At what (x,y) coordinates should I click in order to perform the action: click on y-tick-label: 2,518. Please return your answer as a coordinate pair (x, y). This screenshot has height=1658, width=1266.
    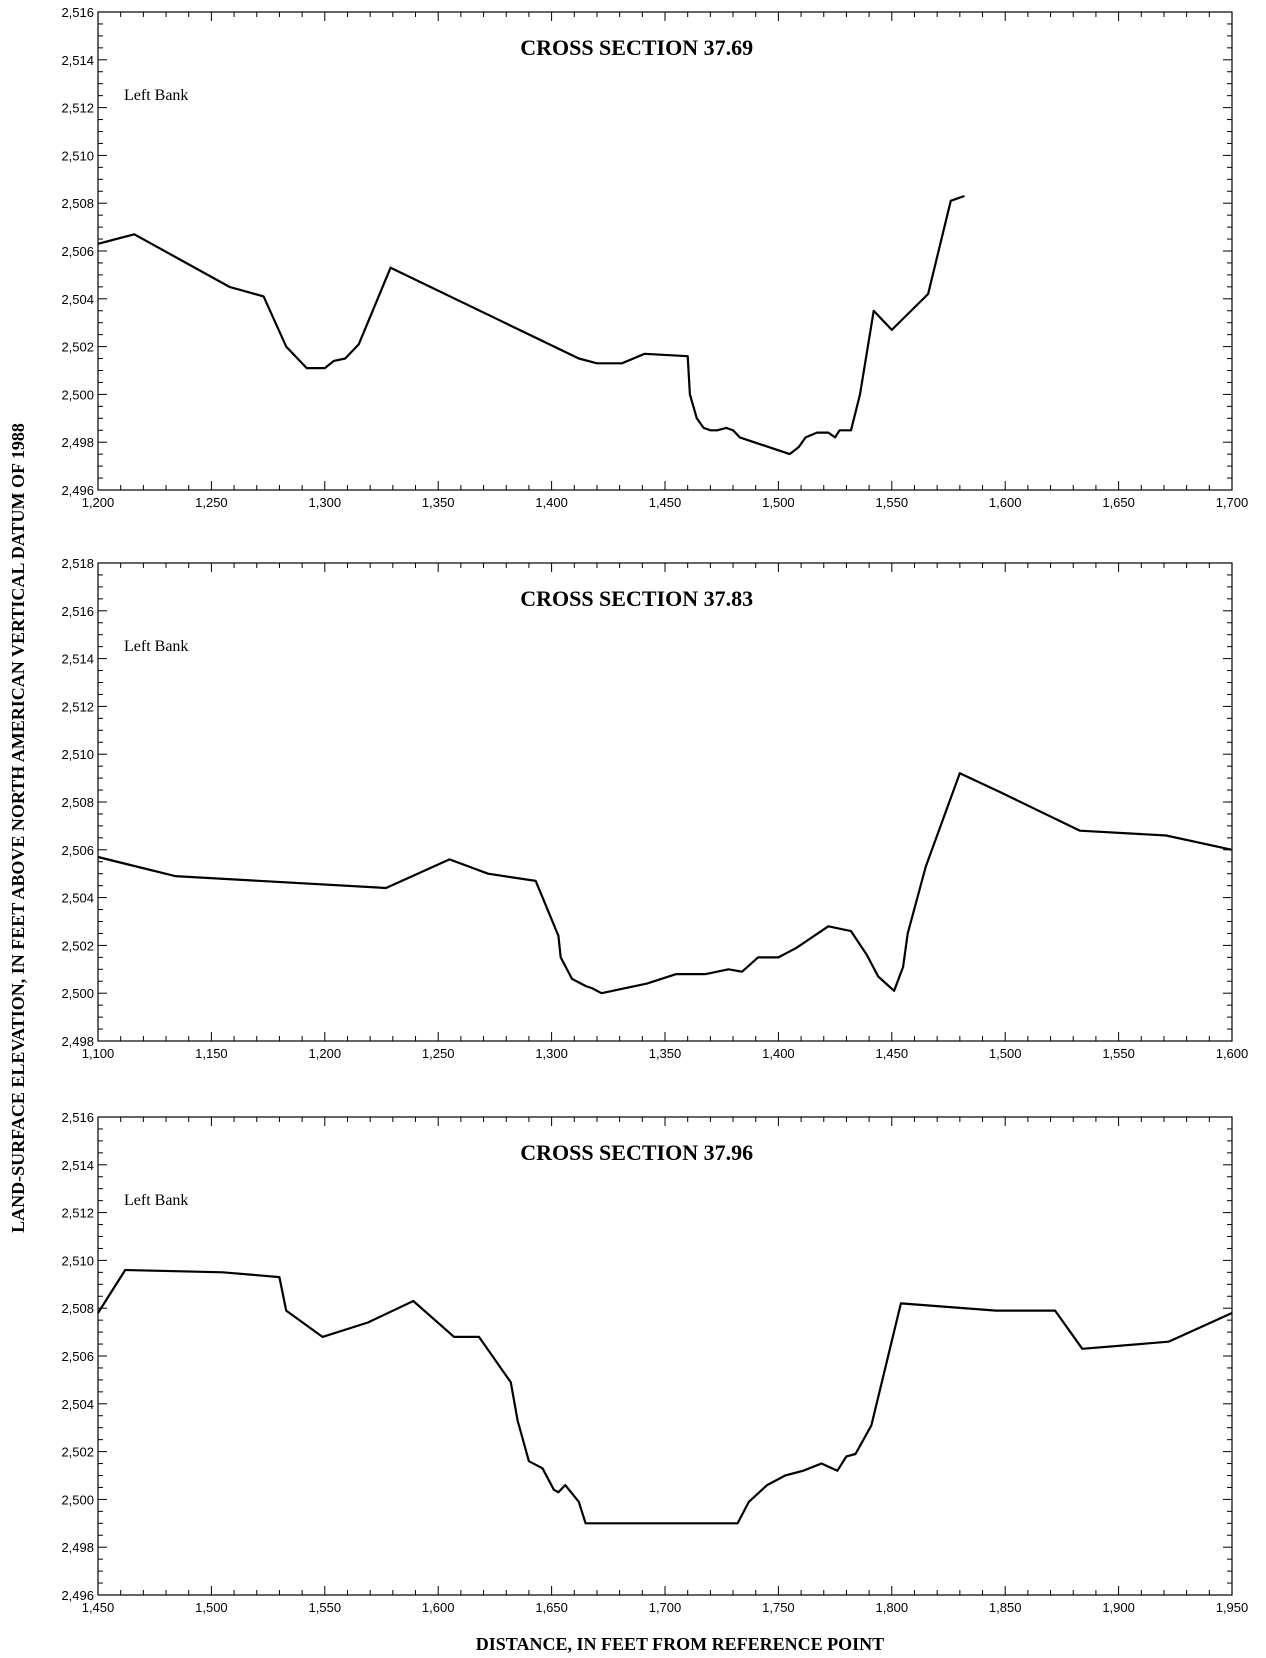
    Looking at the image, I should click on (77, 563).